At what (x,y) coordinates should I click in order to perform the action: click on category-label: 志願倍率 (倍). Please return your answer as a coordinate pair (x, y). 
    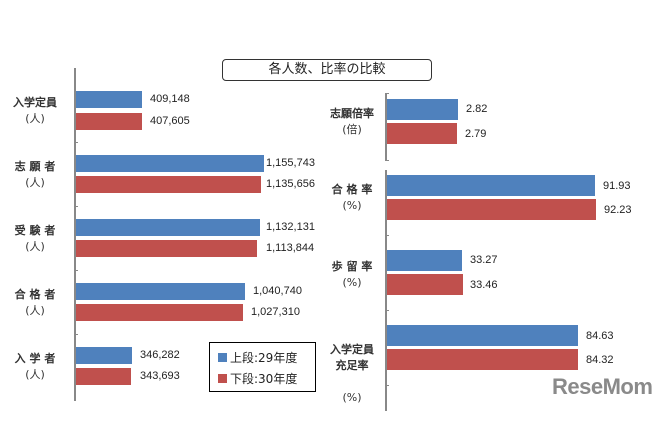
    Looking at the image, I should click on (352, 122).